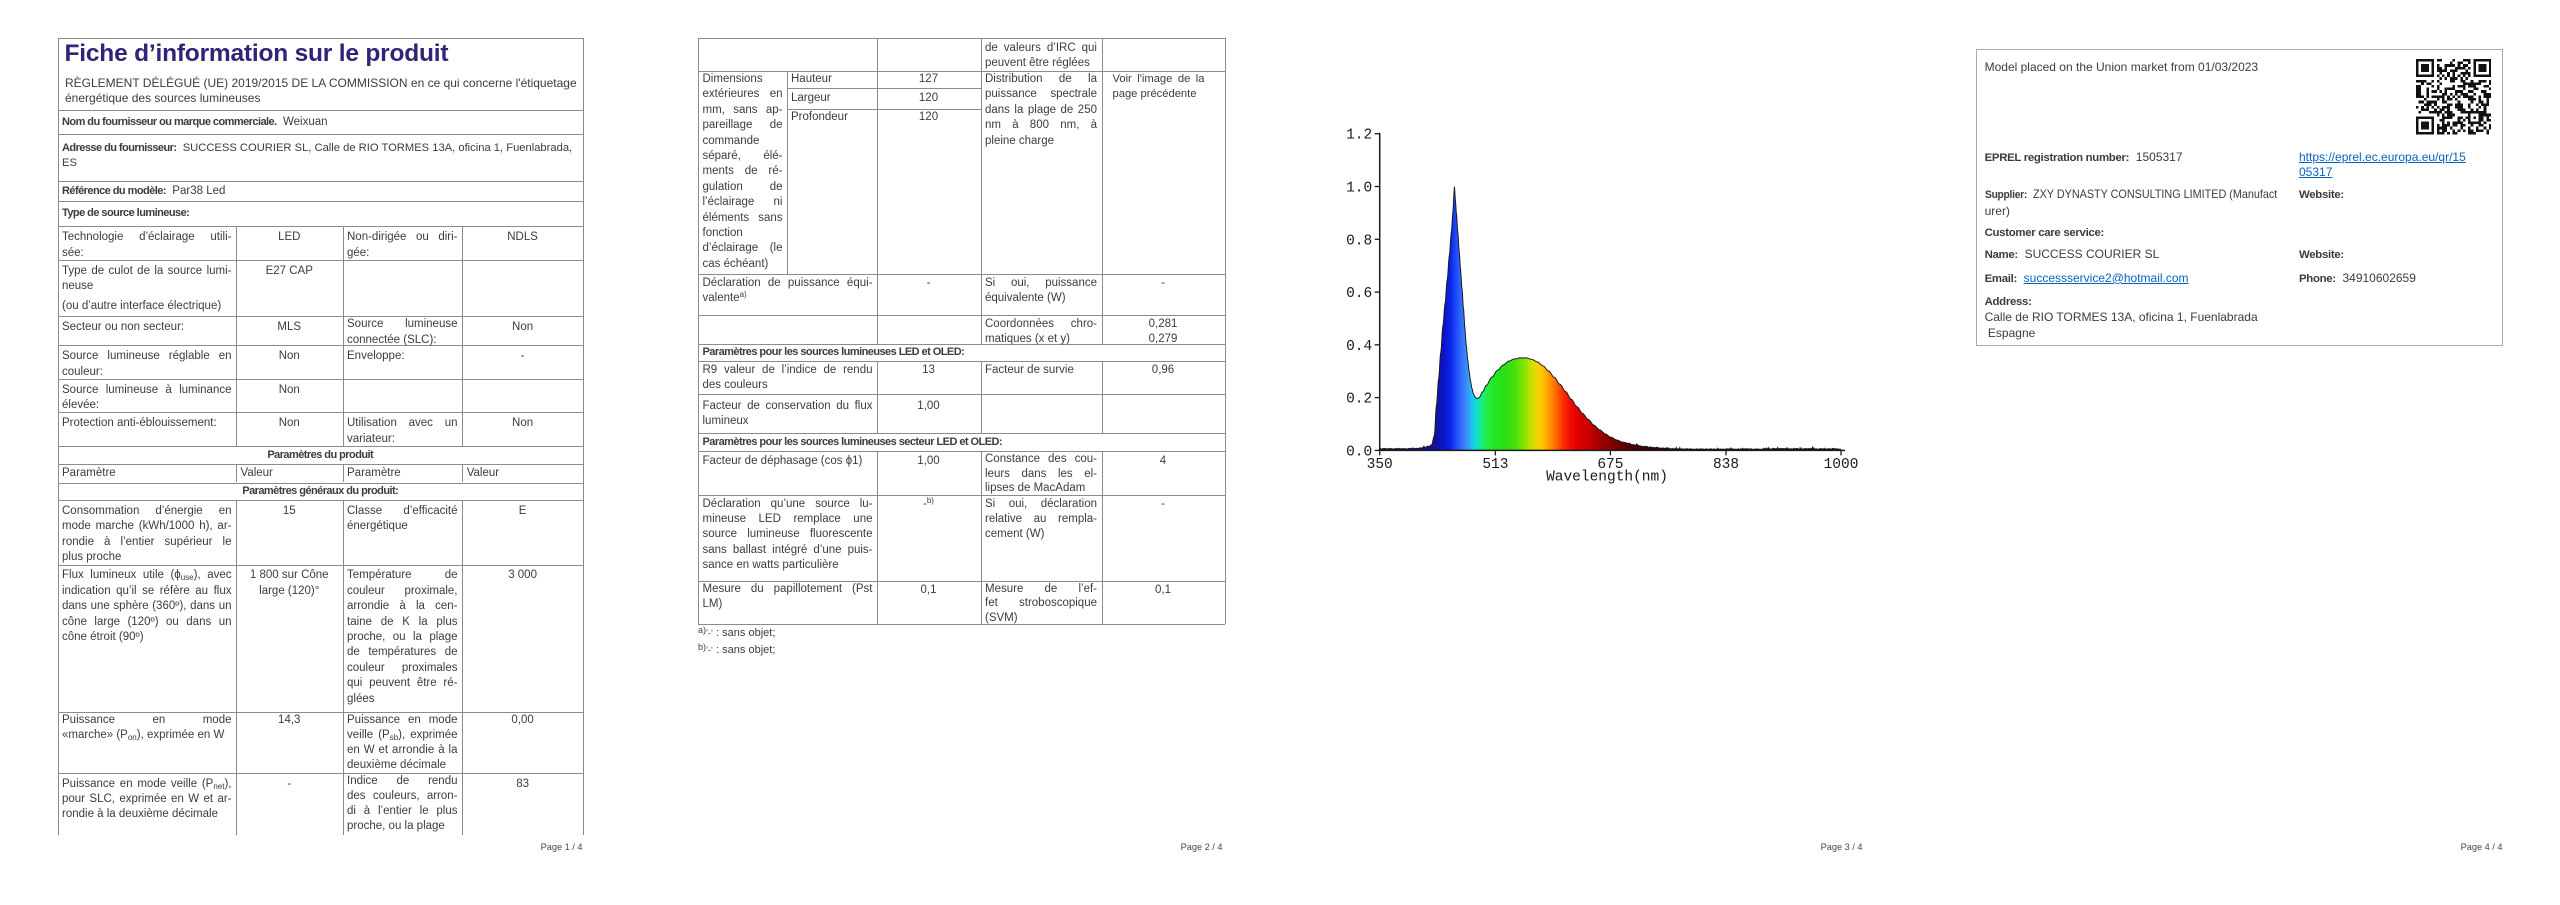  I want to click on svg-text: 0.8, so click(1359, 241).